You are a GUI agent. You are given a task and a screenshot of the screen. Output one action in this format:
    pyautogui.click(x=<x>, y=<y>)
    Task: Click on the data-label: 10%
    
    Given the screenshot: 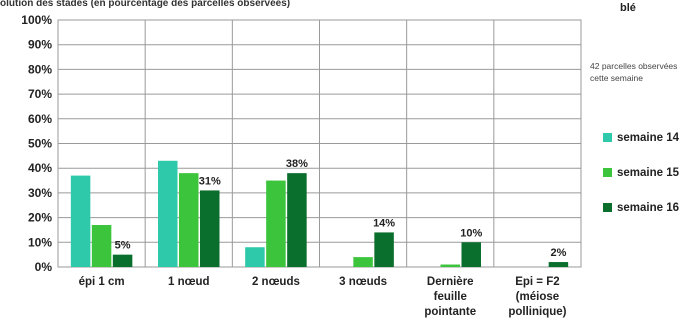 What is the action you would take?
    pyautogui.click(x=471, y=233)
    